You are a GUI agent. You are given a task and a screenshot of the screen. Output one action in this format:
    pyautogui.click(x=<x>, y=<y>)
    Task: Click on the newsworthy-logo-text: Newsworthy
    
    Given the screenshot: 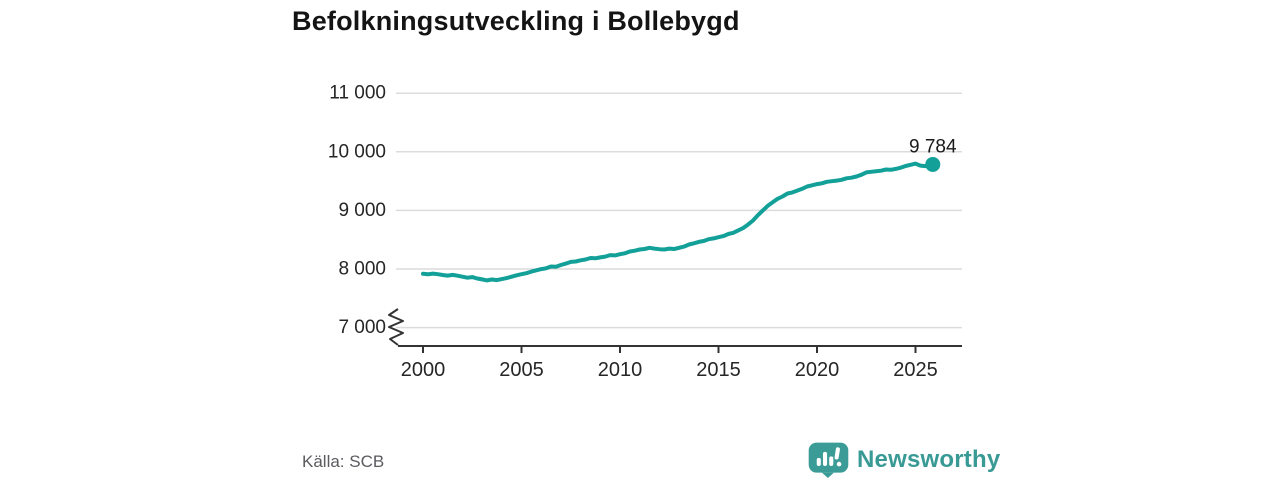 What is the action you would take?
    pyautogui.click(x=929, y=459)
    